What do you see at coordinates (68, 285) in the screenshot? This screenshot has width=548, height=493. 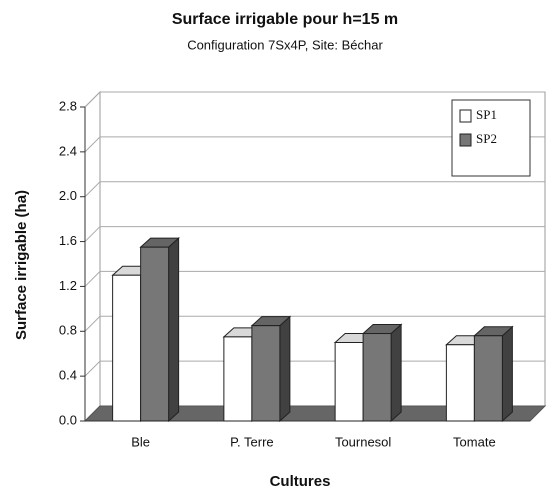 I see `y-tick-label: 1.2` at bounding box center [68, 285].